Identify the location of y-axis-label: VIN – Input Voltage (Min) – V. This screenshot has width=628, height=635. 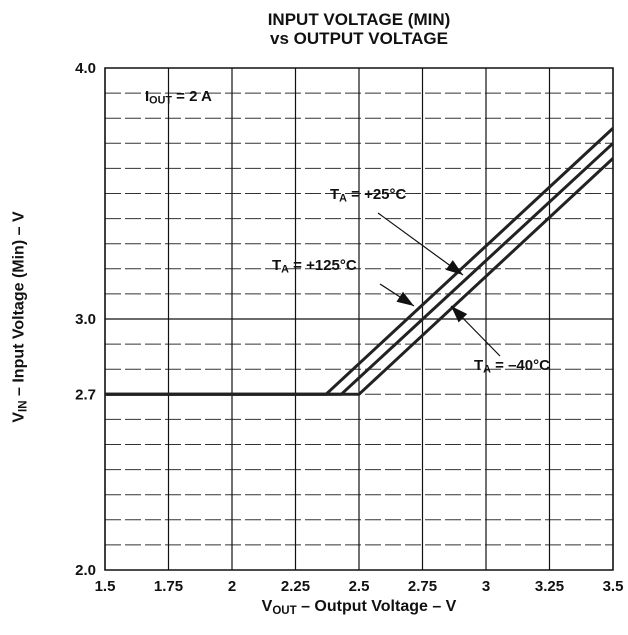
(20, 317).